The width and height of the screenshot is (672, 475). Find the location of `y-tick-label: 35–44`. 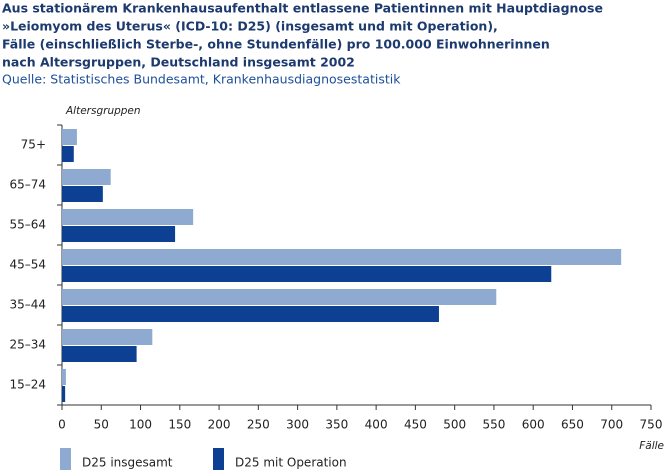

y-tick-label: 35–44 is located at coordinates (27, 305).